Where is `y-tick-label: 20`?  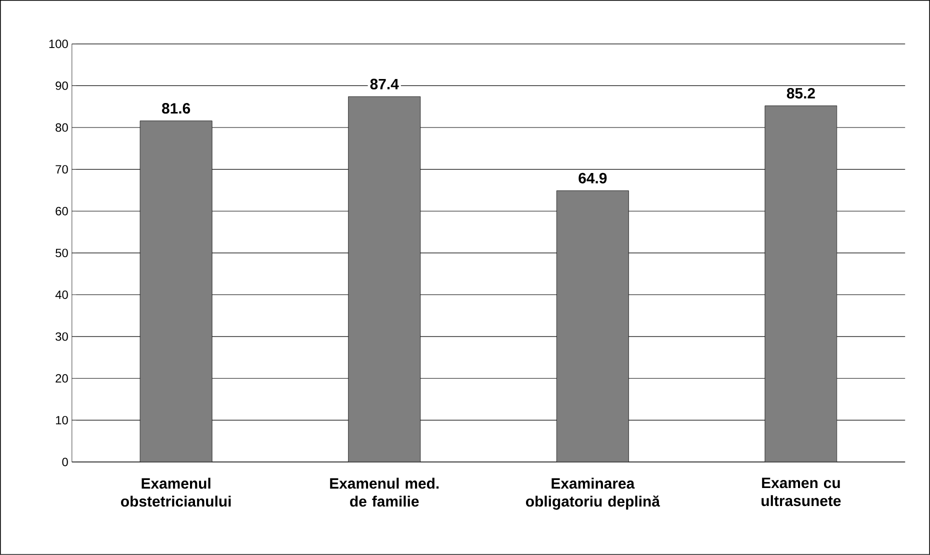 y-tick-label: 20 is located at coordinates (62, 378).